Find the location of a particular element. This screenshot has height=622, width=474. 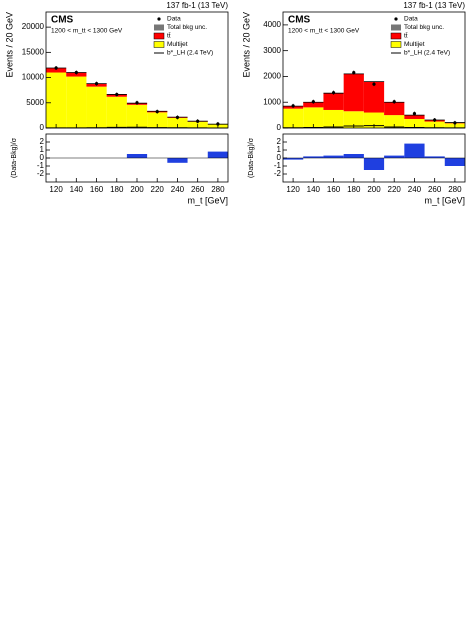

y-tick-label: 5000 is located at coordinates (35, 102).